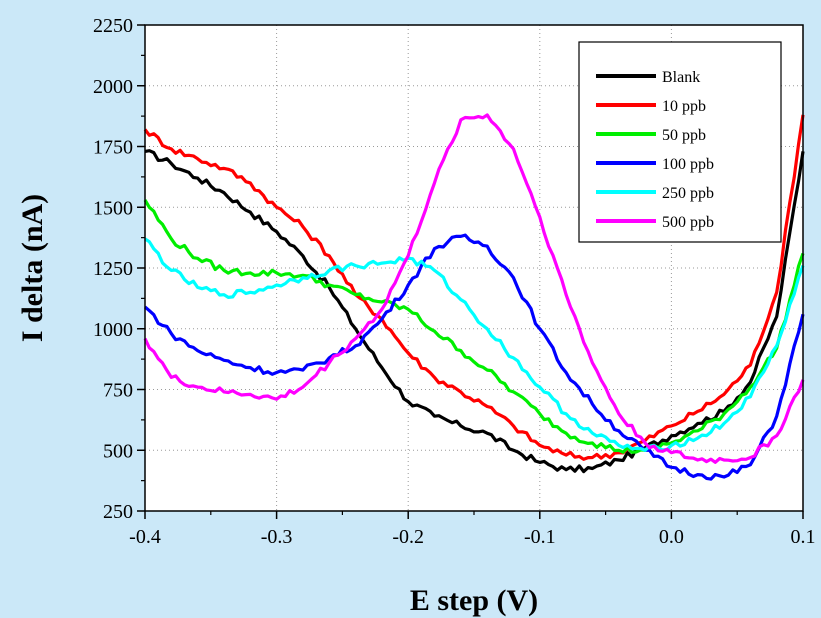 Image resolution: width=821 pixels, height=618 pixels. I want to click on y-tick-label: 2250, so click(113, 26).